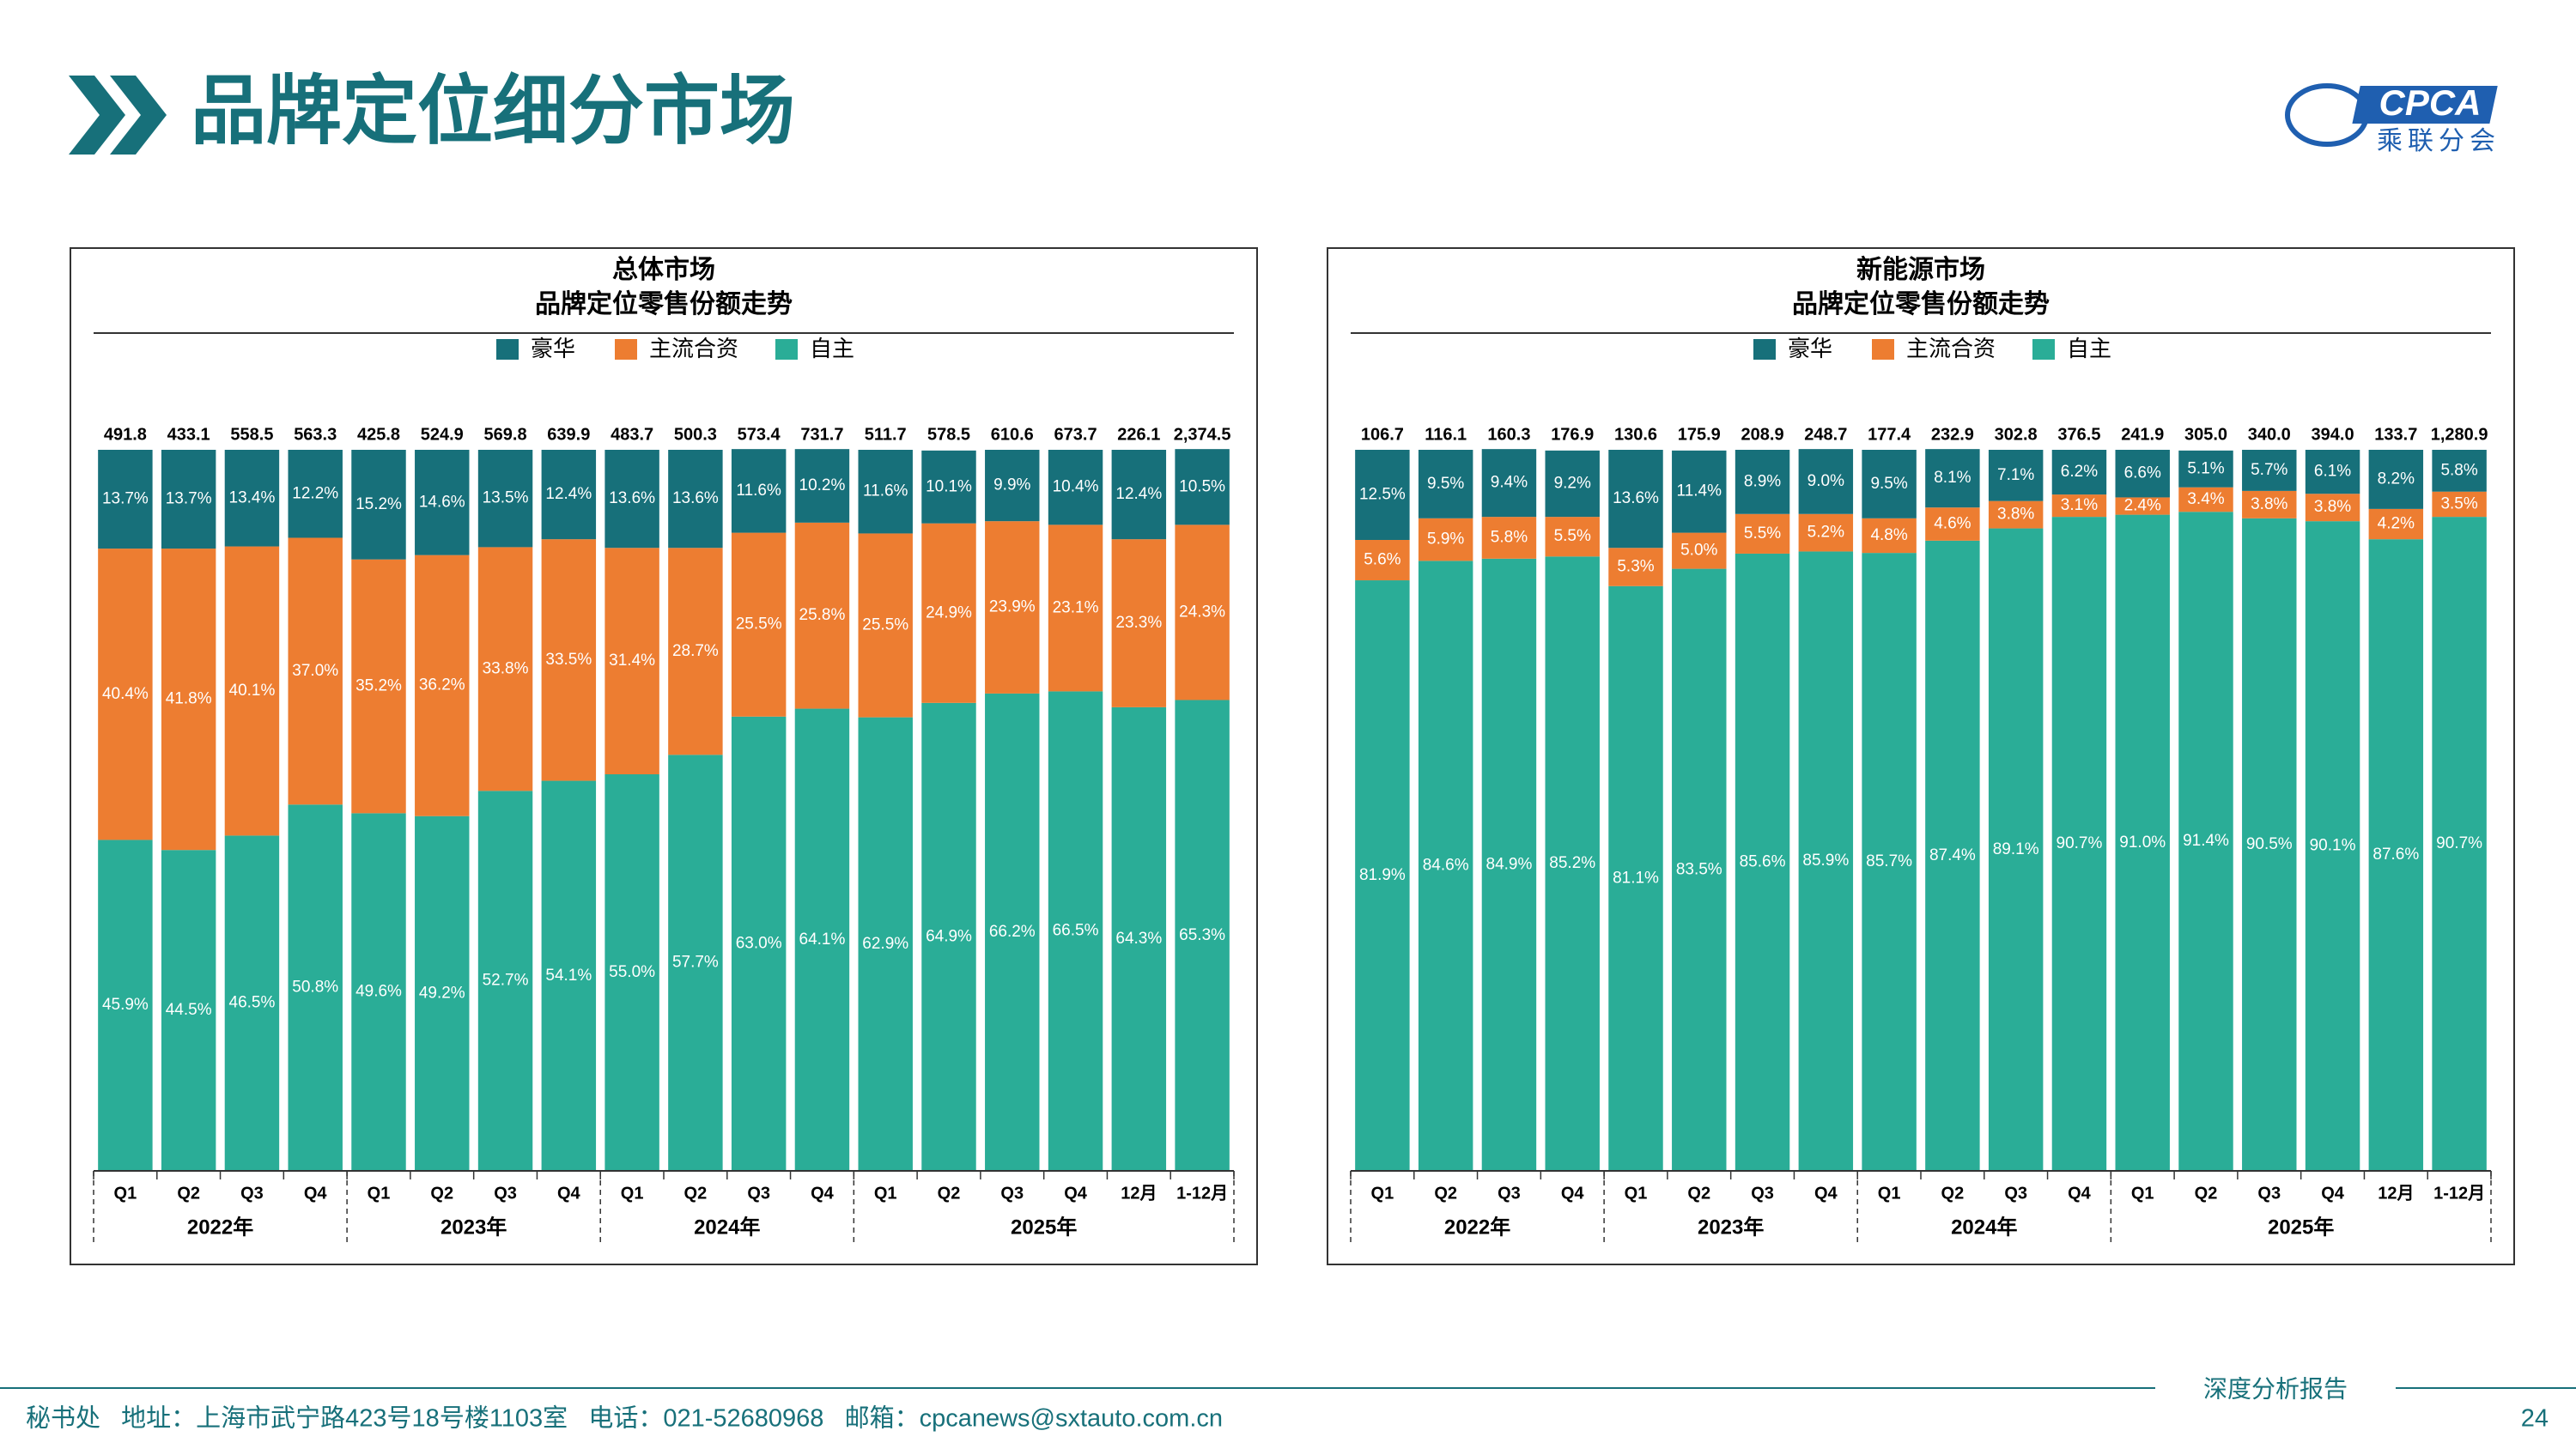 Image resolution: width=2576 pixels, height=1449 pixels. I want to click on value-label: 81.1%, so click(1636, 878).